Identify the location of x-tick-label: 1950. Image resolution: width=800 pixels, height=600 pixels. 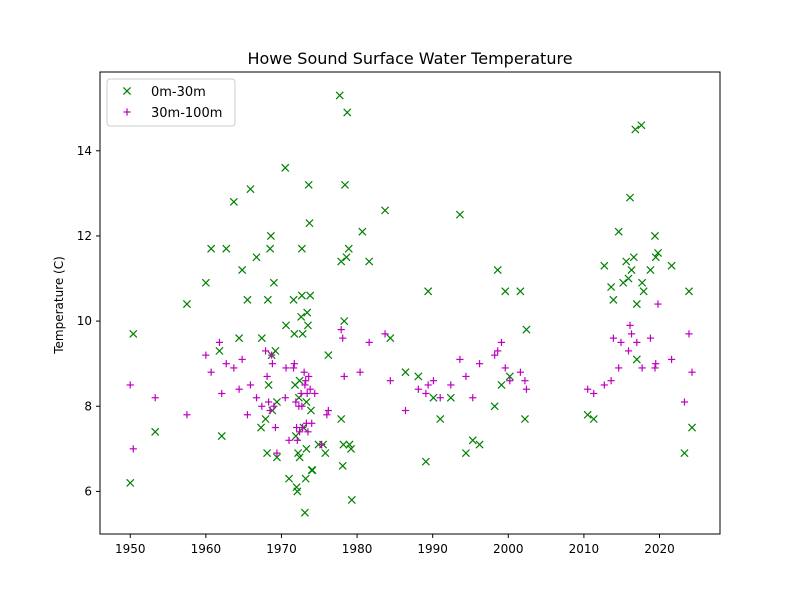
(130, 549).